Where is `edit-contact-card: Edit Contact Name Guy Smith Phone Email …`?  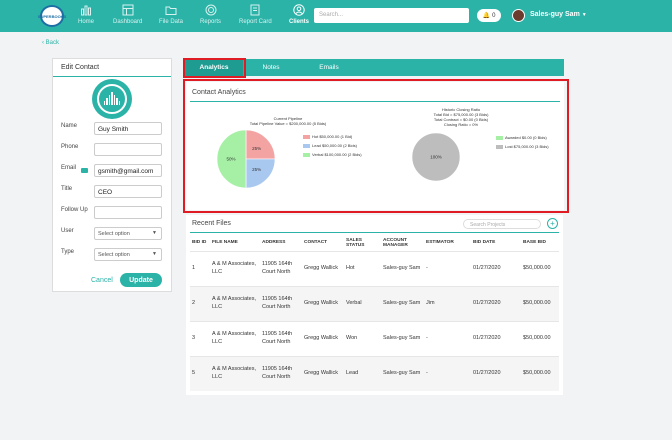 edit-contact-card: Edit Contact Name Guy Smith Phone Email … is located at coordinates (112, 175).